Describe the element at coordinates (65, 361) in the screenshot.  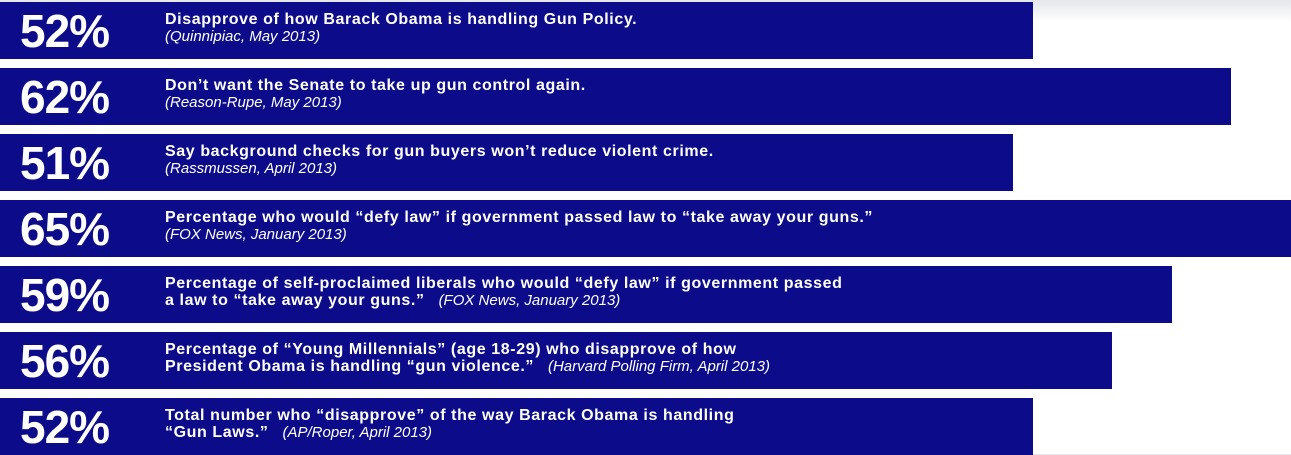
I see `value-label: 56%` at that location.